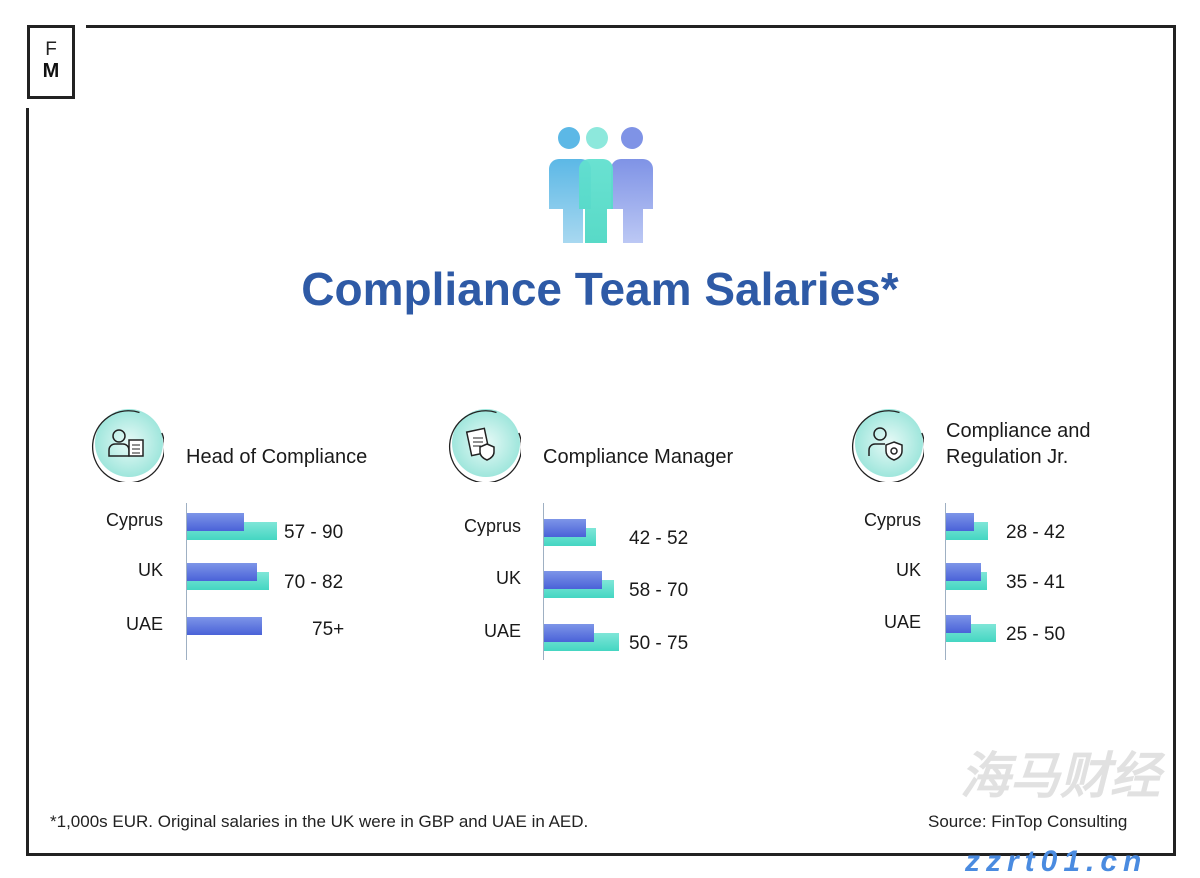 This screenshot has width=1200, height=878. I want to click on logo-letter-f: F, so click(51, 49).